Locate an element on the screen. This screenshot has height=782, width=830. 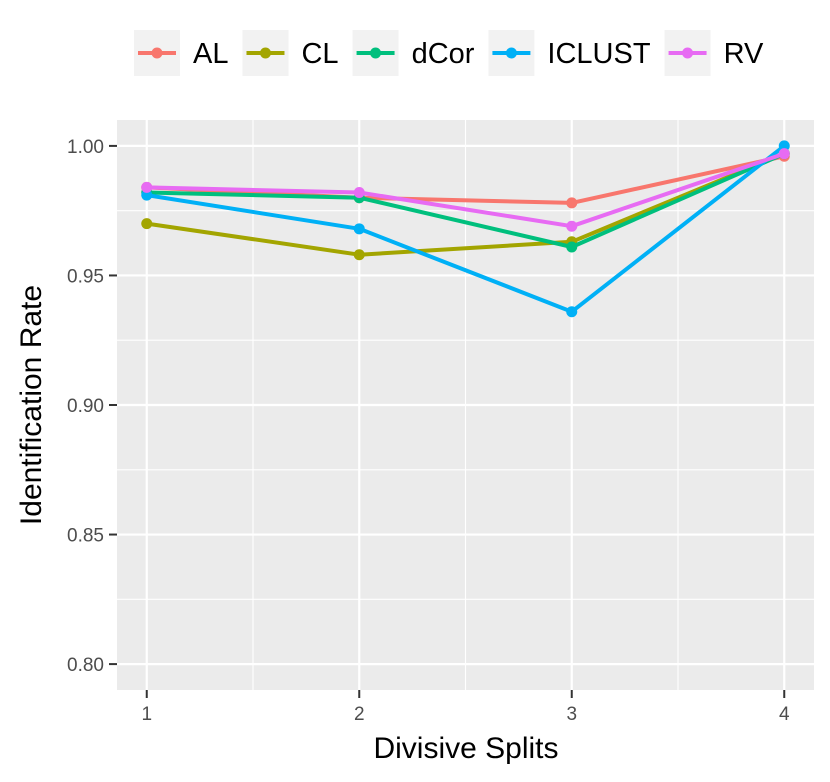
x-tick-label: 4 is located at coordinates (784, 714).